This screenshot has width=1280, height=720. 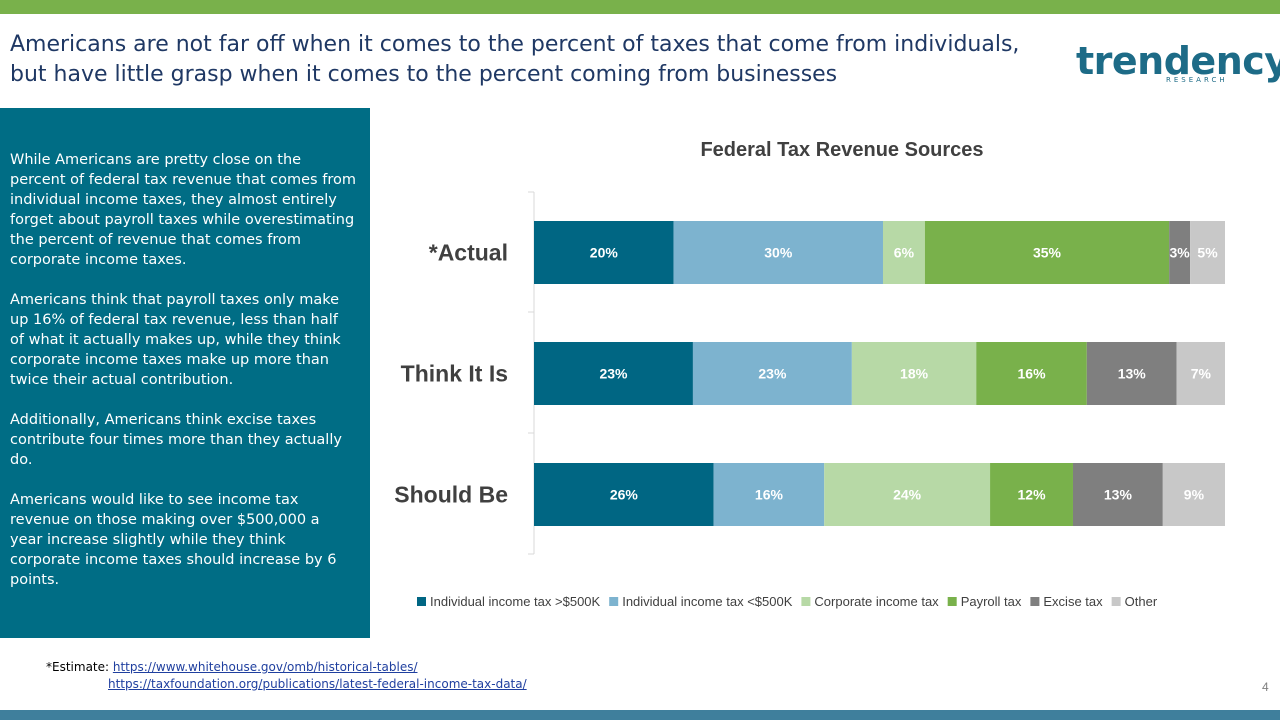 I want to click on page-number: 4, so click(x=1265, y=687).